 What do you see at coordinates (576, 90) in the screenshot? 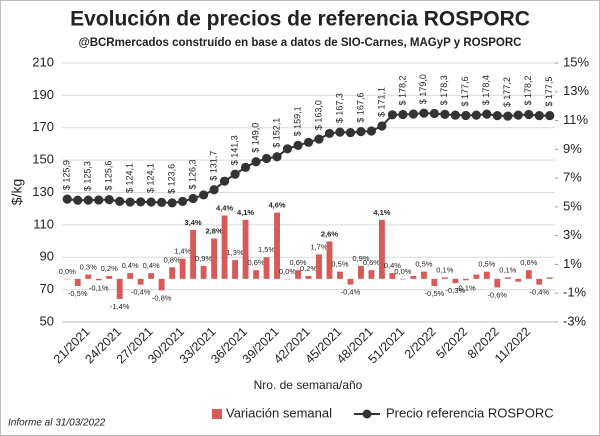
I see `y2-tick-label: 13%` at bounding box center [576, 90].